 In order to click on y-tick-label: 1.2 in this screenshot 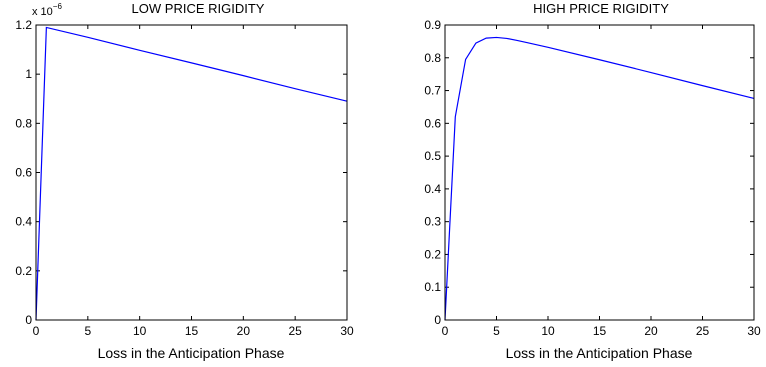, I will do `click(23, 25)`.